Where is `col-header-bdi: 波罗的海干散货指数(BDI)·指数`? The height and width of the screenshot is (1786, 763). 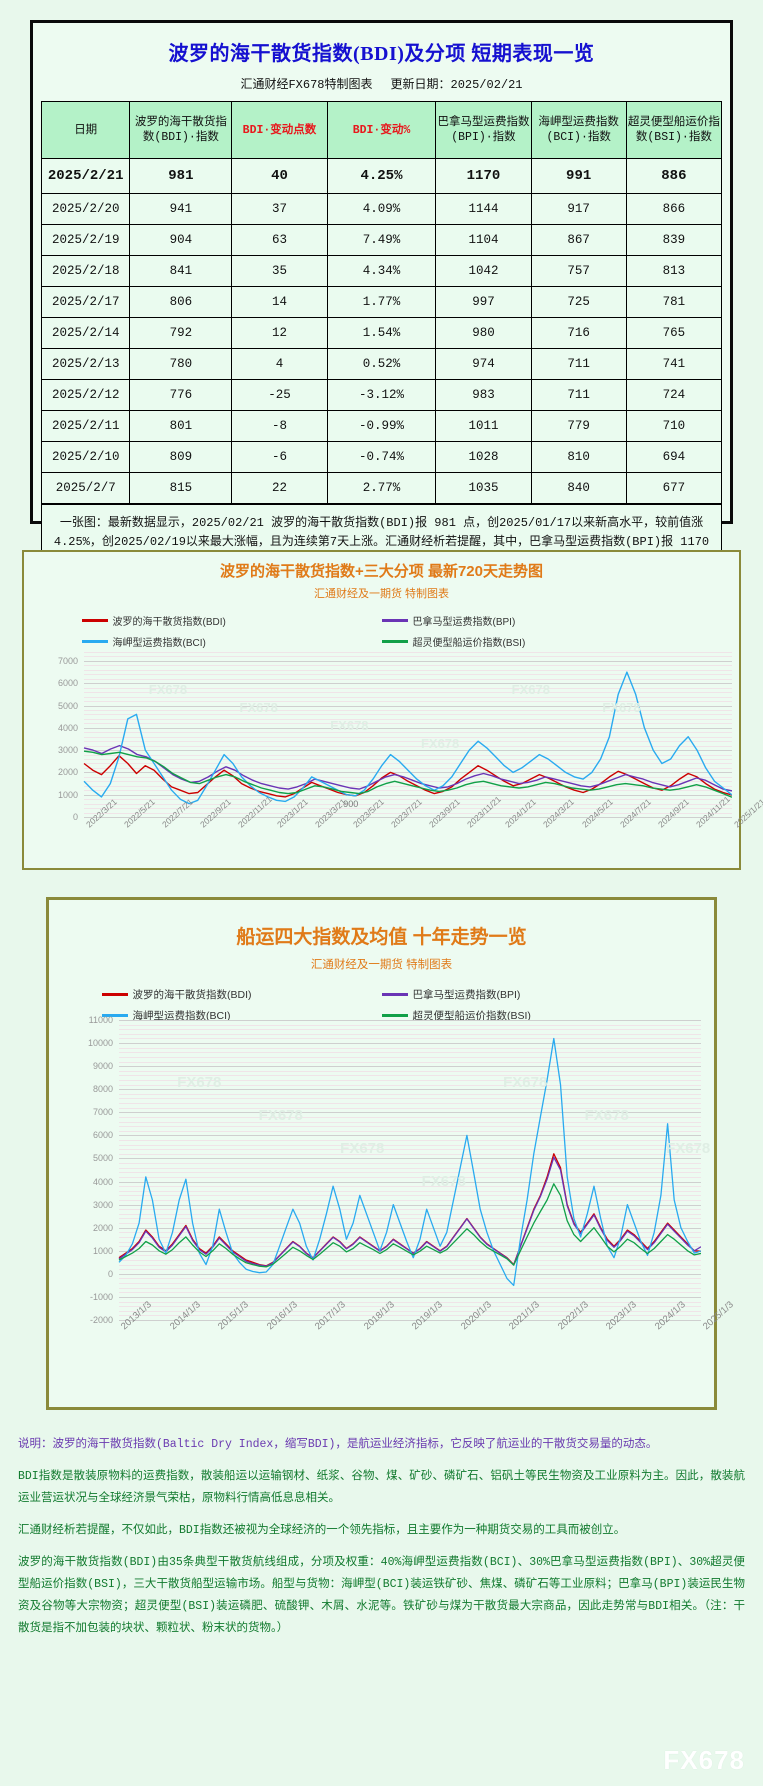
col-header-bdi: 波罗的海干散货指数(BDI)·指数 is located at coordinates (181, 130).